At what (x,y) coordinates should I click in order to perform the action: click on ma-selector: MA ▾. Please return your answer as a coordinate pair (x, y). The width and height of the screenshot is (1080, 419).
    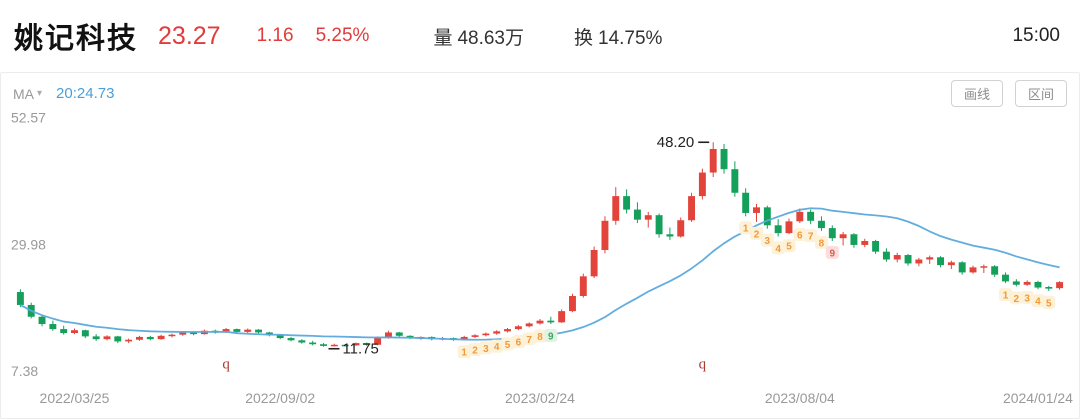
    Looking at the image, I should click on (27, 94).